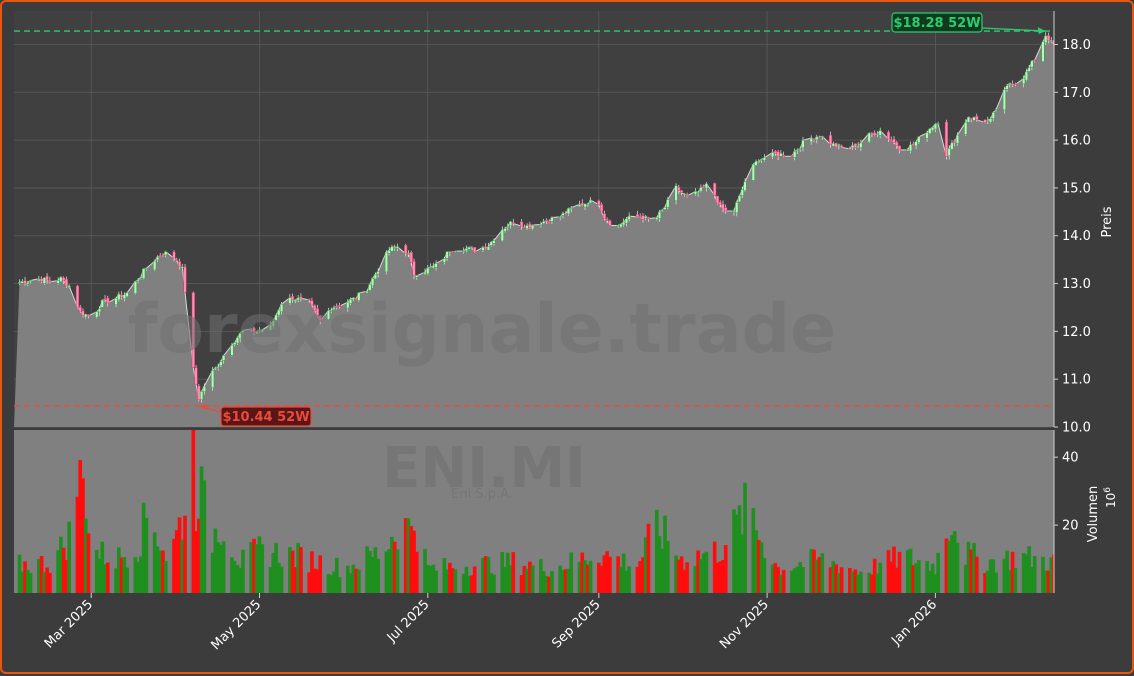 The height and width of the screenshot is (676, 1134). I want to click on high-52w-box, so click(937, 22).